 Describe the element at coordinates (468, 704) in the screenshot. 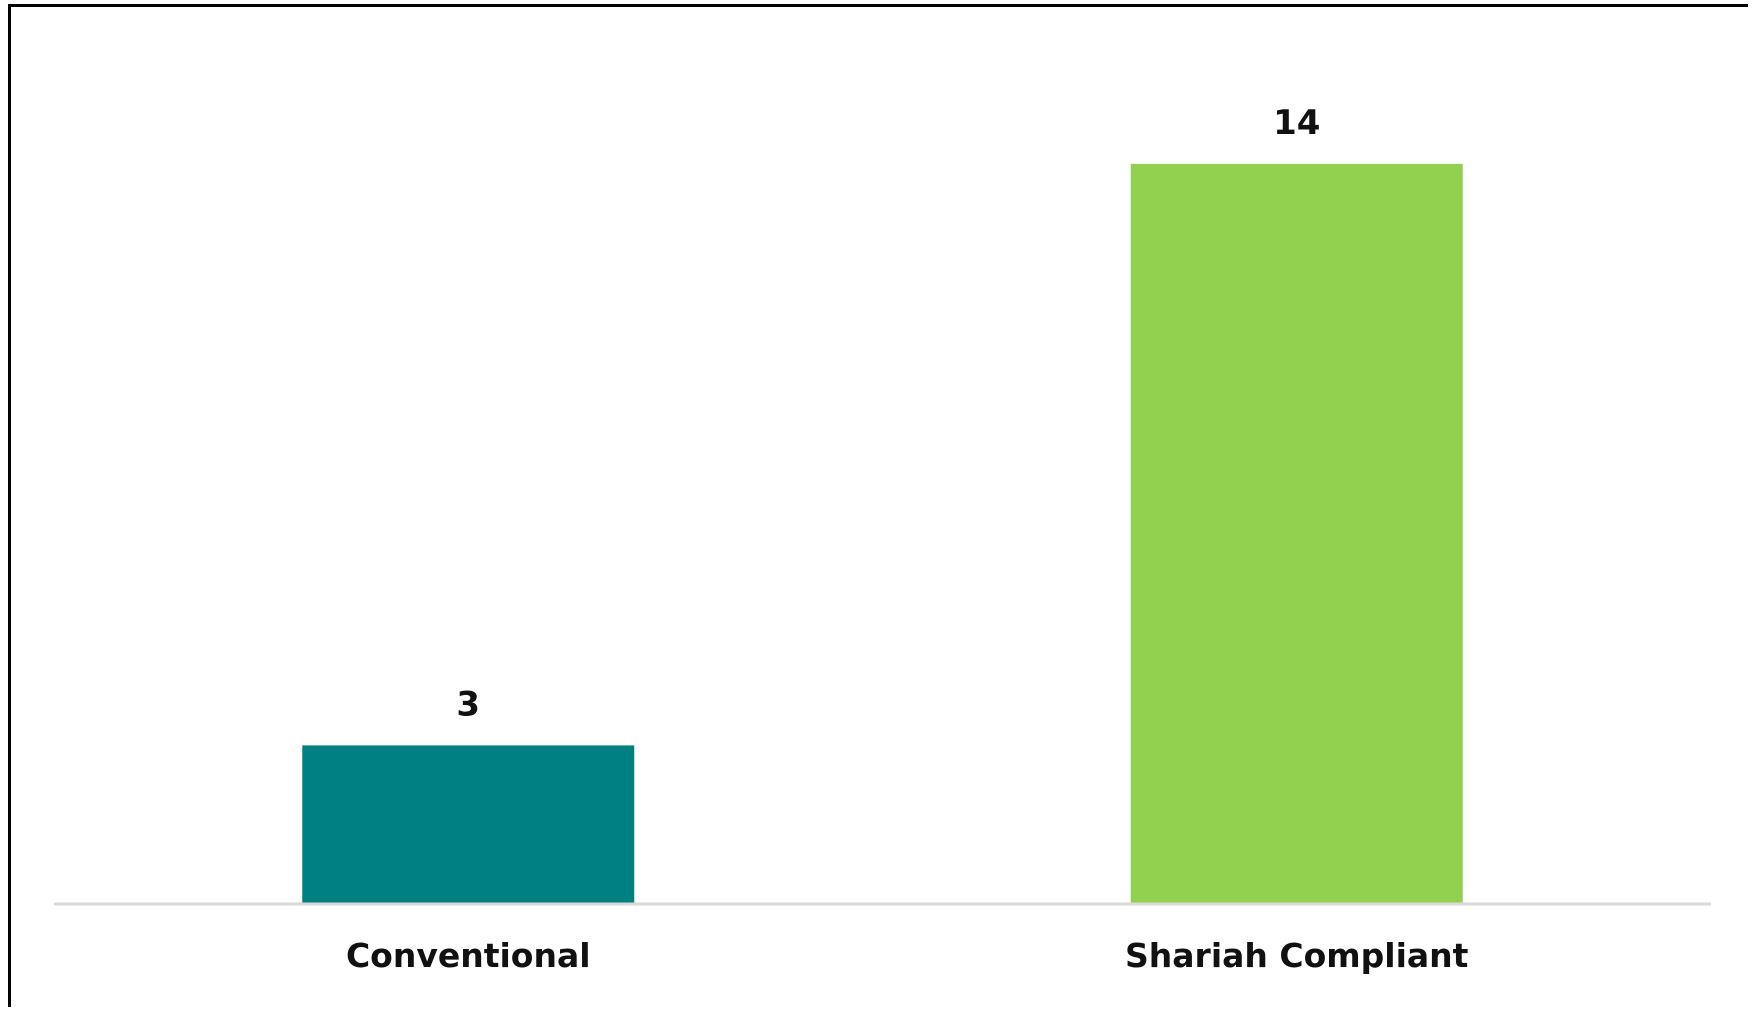

I see `data-label-conventional: 3` at that location.